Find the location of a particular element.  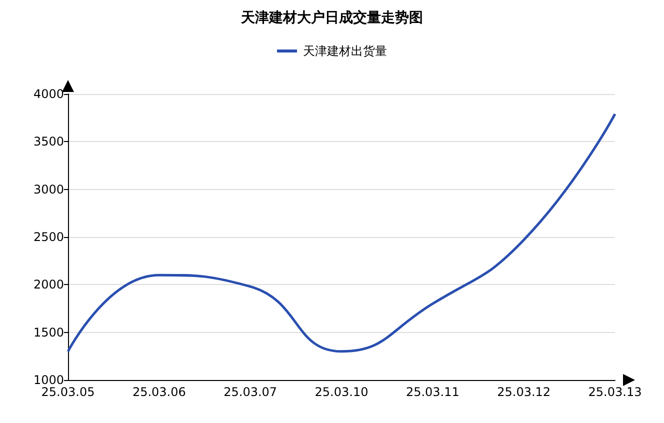

x-tick-label: 25.03.10 is located at coordinates (341, 392).